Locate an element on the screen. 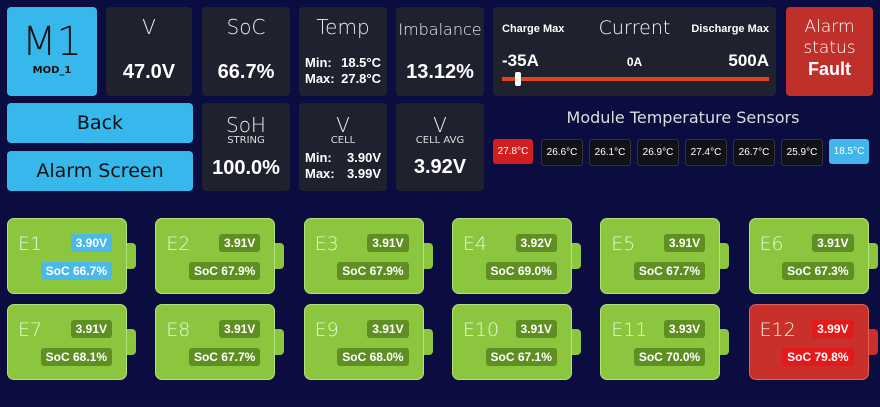 The width and height of the screenshot is (880, 407). cell-voltage: 3.90V is located at coordinates (91, 243).